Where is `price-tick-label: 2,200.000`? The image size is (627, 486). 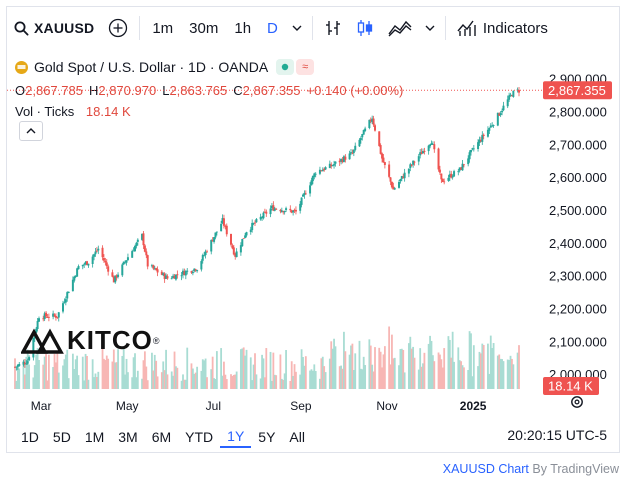
price-tick-label: 2,200.000 is located at coordinates (578, 309).